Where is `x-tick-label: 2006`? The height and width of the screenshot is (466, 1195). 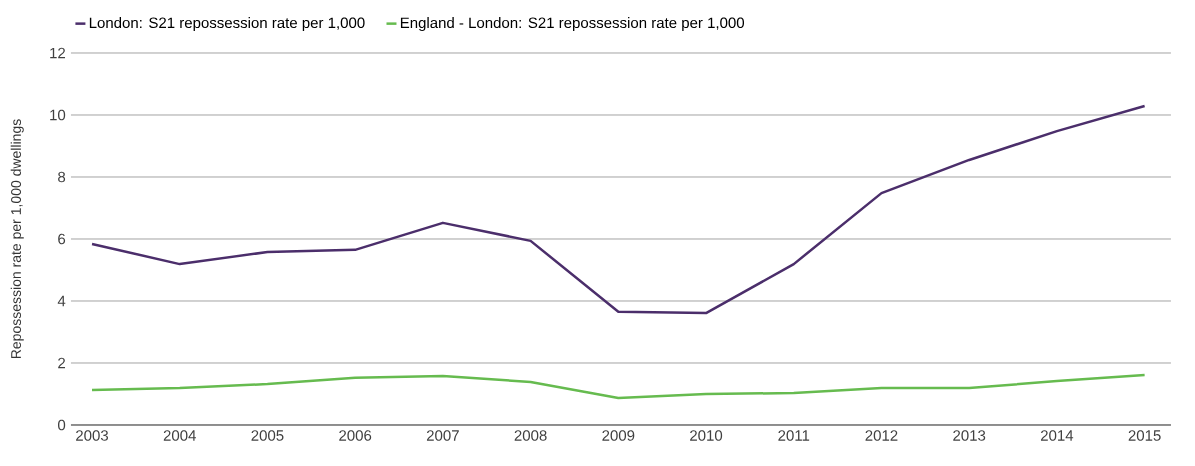 x-tick-label: 2006 is located at coordinates (355, 435).